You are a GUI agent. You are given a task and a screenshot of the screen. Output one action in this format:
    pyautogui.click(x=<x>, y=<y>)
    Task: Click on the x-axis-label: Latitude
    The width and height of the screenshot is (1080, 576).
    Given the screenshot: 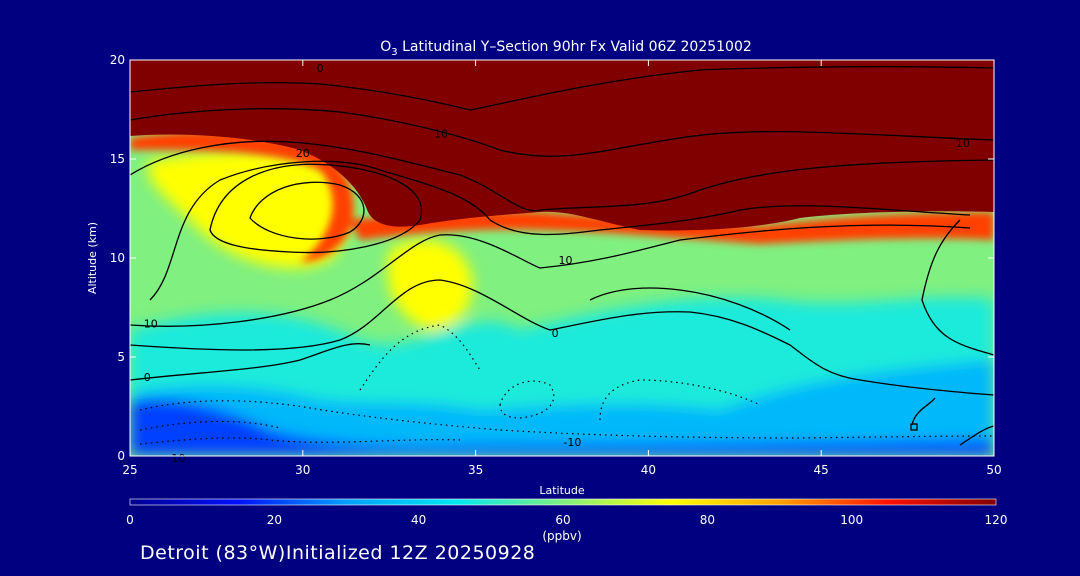 What is the action you would take?
    pyautogui.click(x=562, y=490)
    